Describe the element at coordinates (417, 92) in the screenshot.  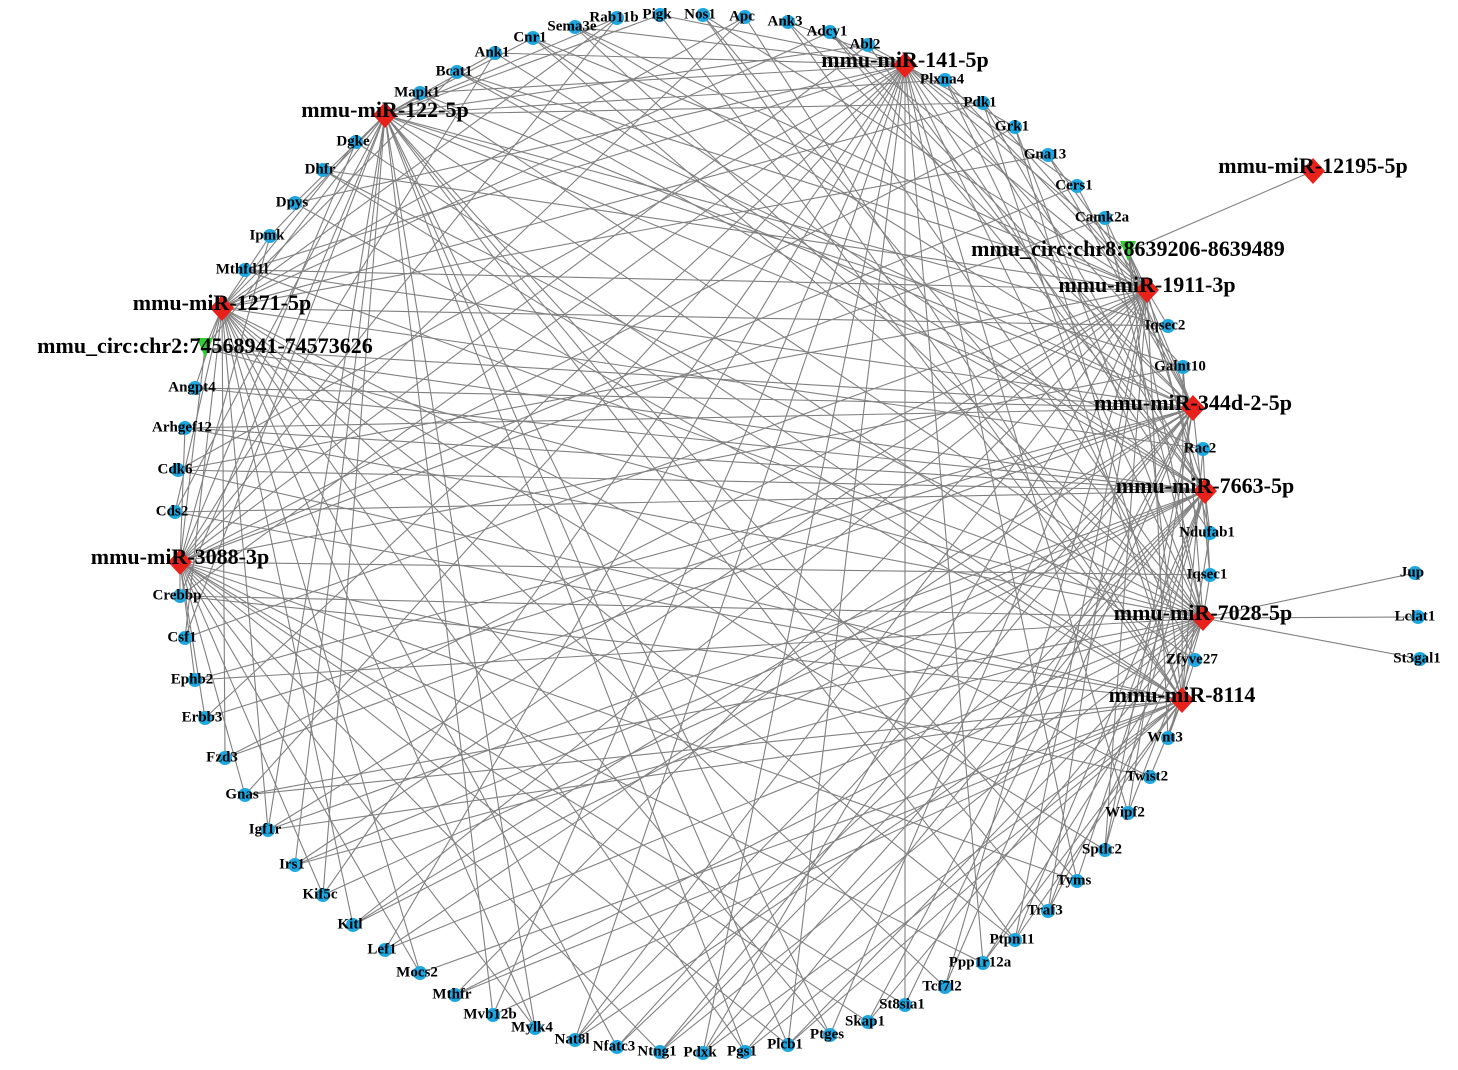
I see `gene-label: Mapk1` at that location.